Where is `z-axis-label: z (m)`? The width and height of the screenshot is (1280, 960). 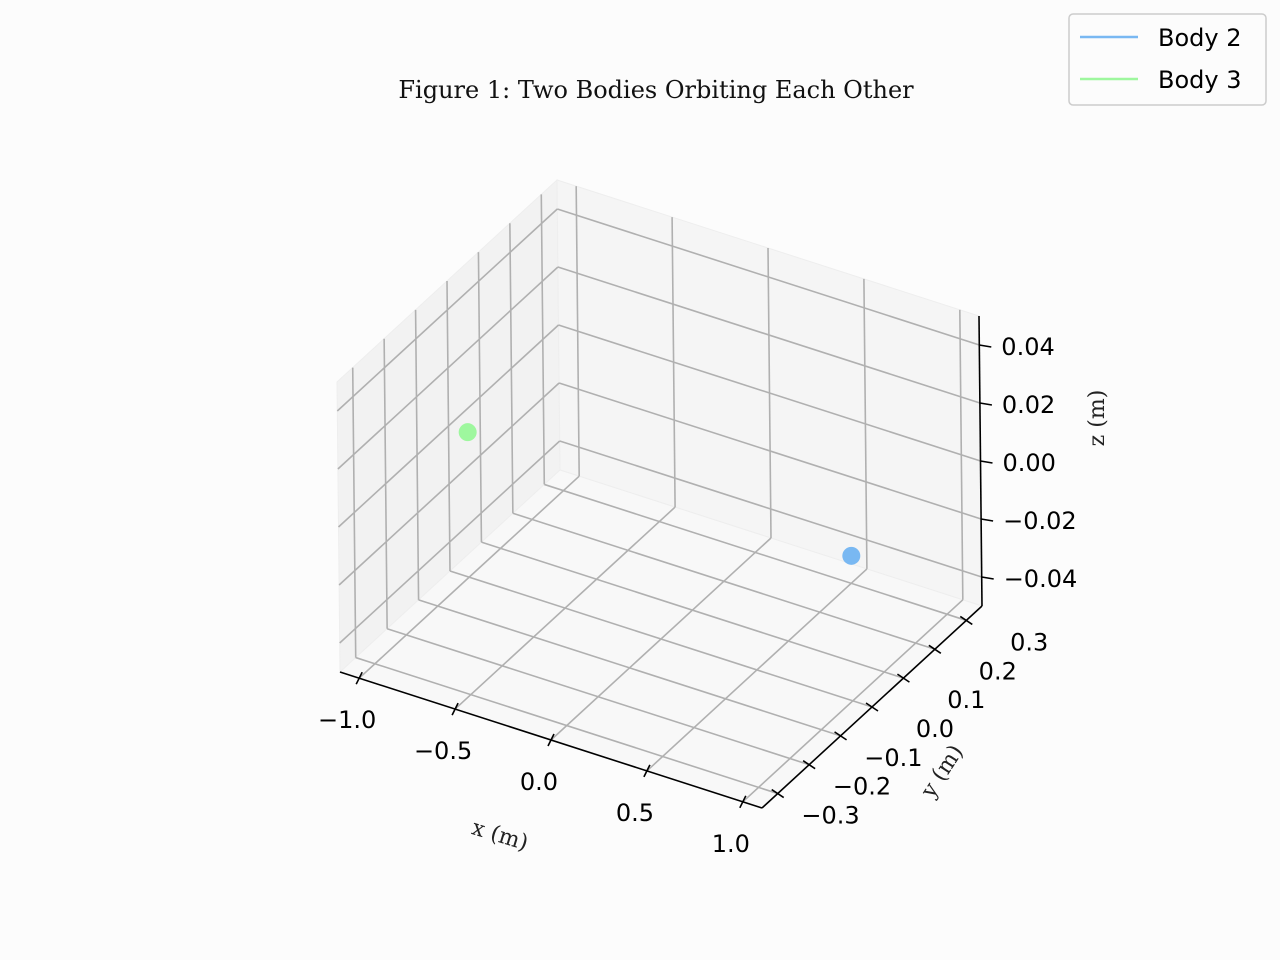 z-axis-label: z (m) is located at coordinates (1097, 418).